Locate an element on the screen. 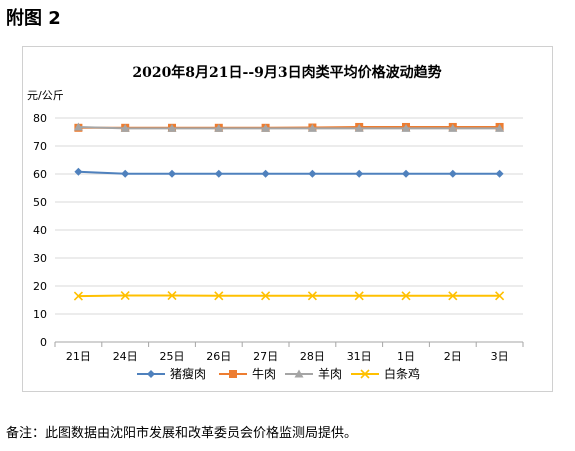 The width and height of the screenshot is (575, 451). x-tick-label: 24日 is located at coordinates (125, 356).